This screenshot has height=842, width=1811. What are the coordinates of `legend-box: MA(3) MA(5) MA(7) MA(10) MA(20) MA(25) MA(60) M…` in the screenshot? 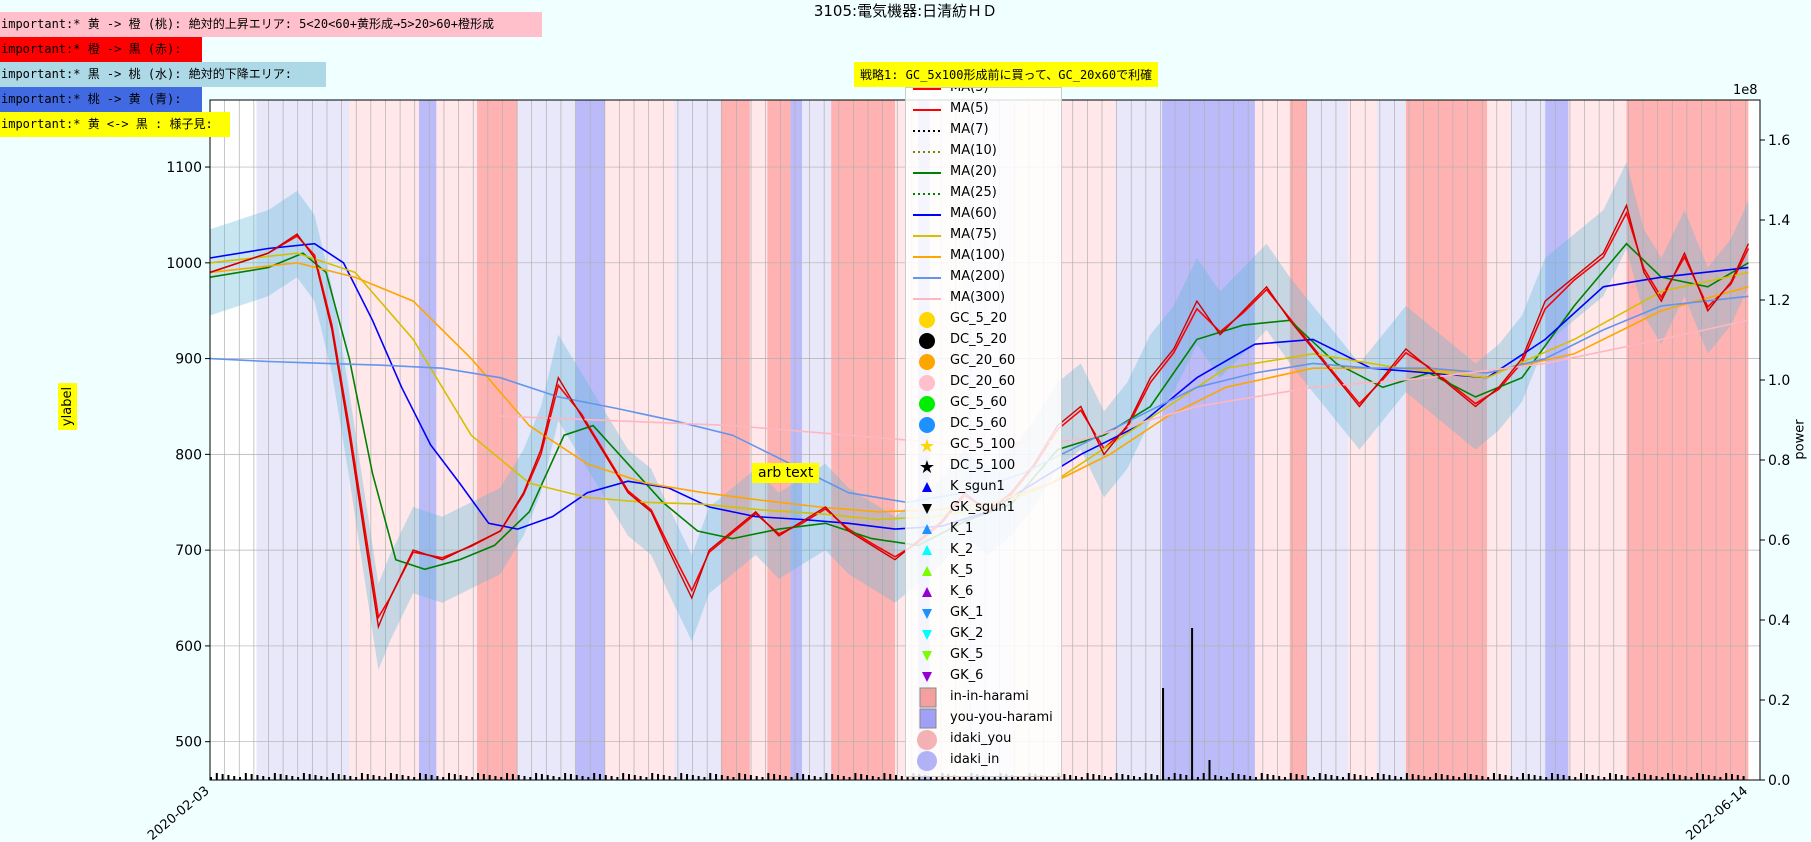 It's located at (983, 432).